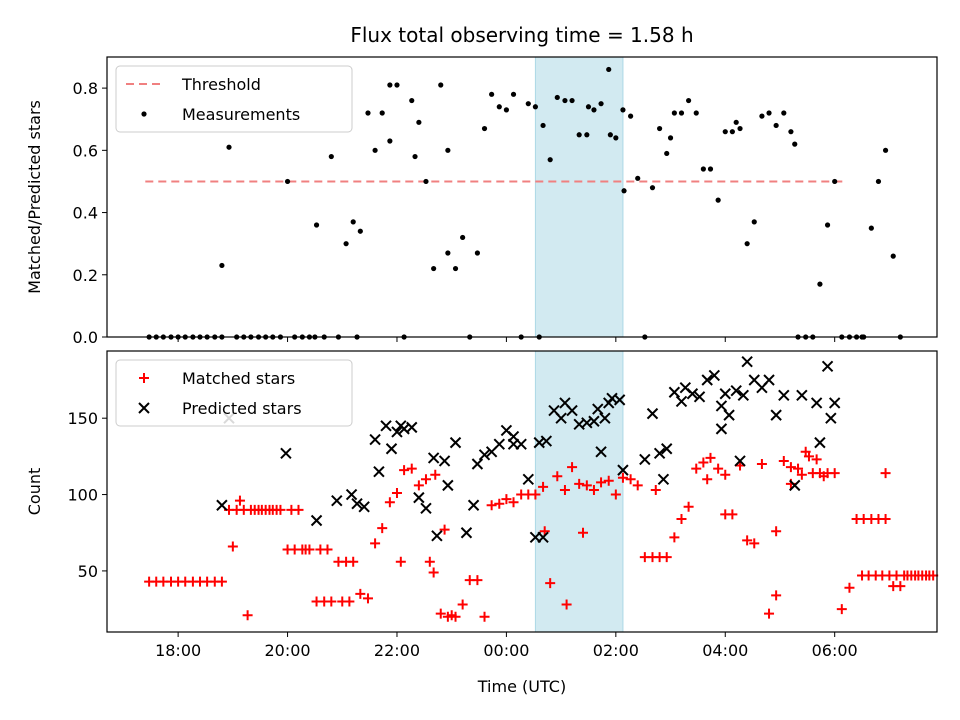 This screenshot has width=960, height=720. What do you see at coordinates (34, 197) in the screenshot?
I see `ratio-y-axis-label: Matched/Predicted stars` at bounding box center [34, 197].